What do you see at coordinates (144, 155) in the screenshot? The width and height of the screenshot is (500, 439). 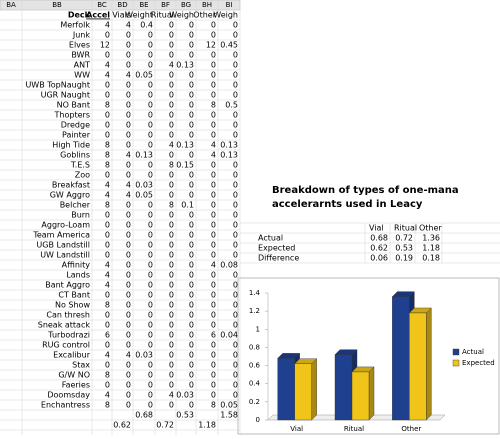 I see `number-cell: 0.13` at bounding box center [144, 155].